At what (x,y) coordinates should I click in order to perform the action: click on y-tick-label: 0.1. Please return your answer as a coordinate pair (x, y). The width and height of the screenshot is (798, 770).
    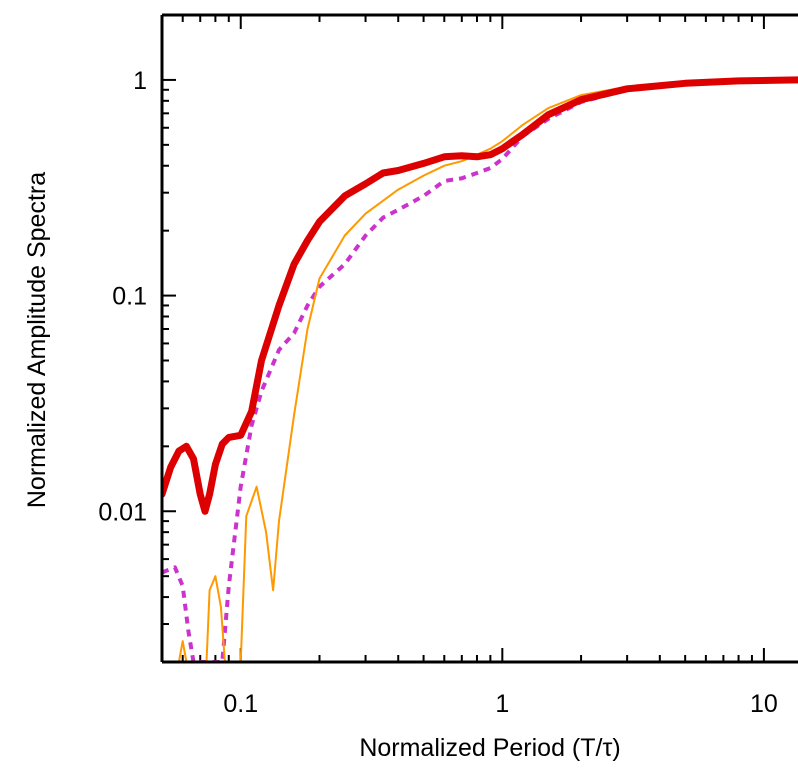
    Looking at the image, I should click on (129, 297).